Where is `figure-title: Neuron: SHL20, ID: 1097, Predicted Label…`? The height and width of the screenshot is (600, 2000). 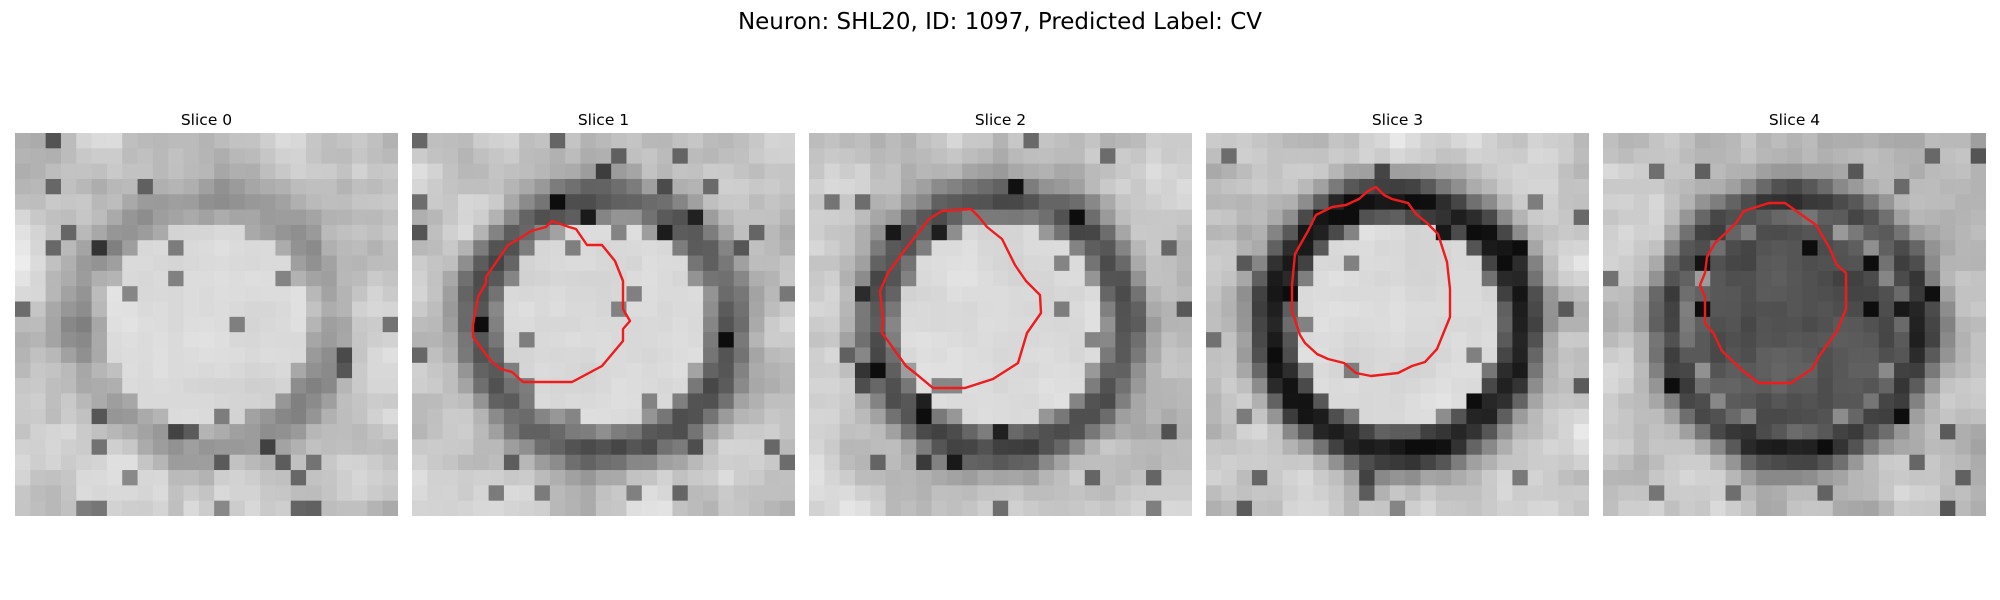
figure-title: Neuron: SHL20, ID: 1097, Predicted Label… is located at coordinates (1000, 22).